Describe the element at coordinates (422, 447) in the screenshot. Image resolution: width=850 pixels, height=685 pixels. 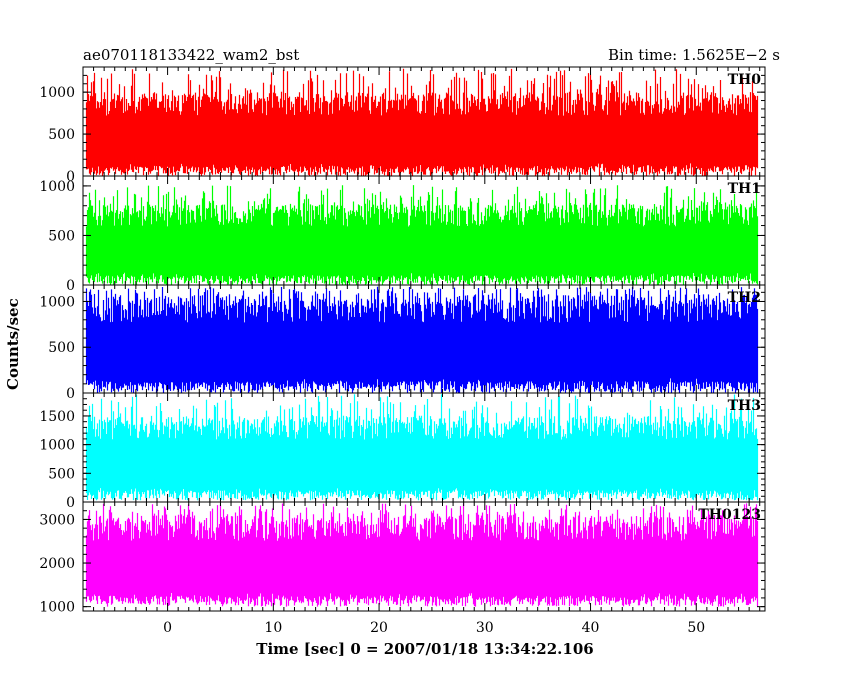
I see `series-th3` at that location.